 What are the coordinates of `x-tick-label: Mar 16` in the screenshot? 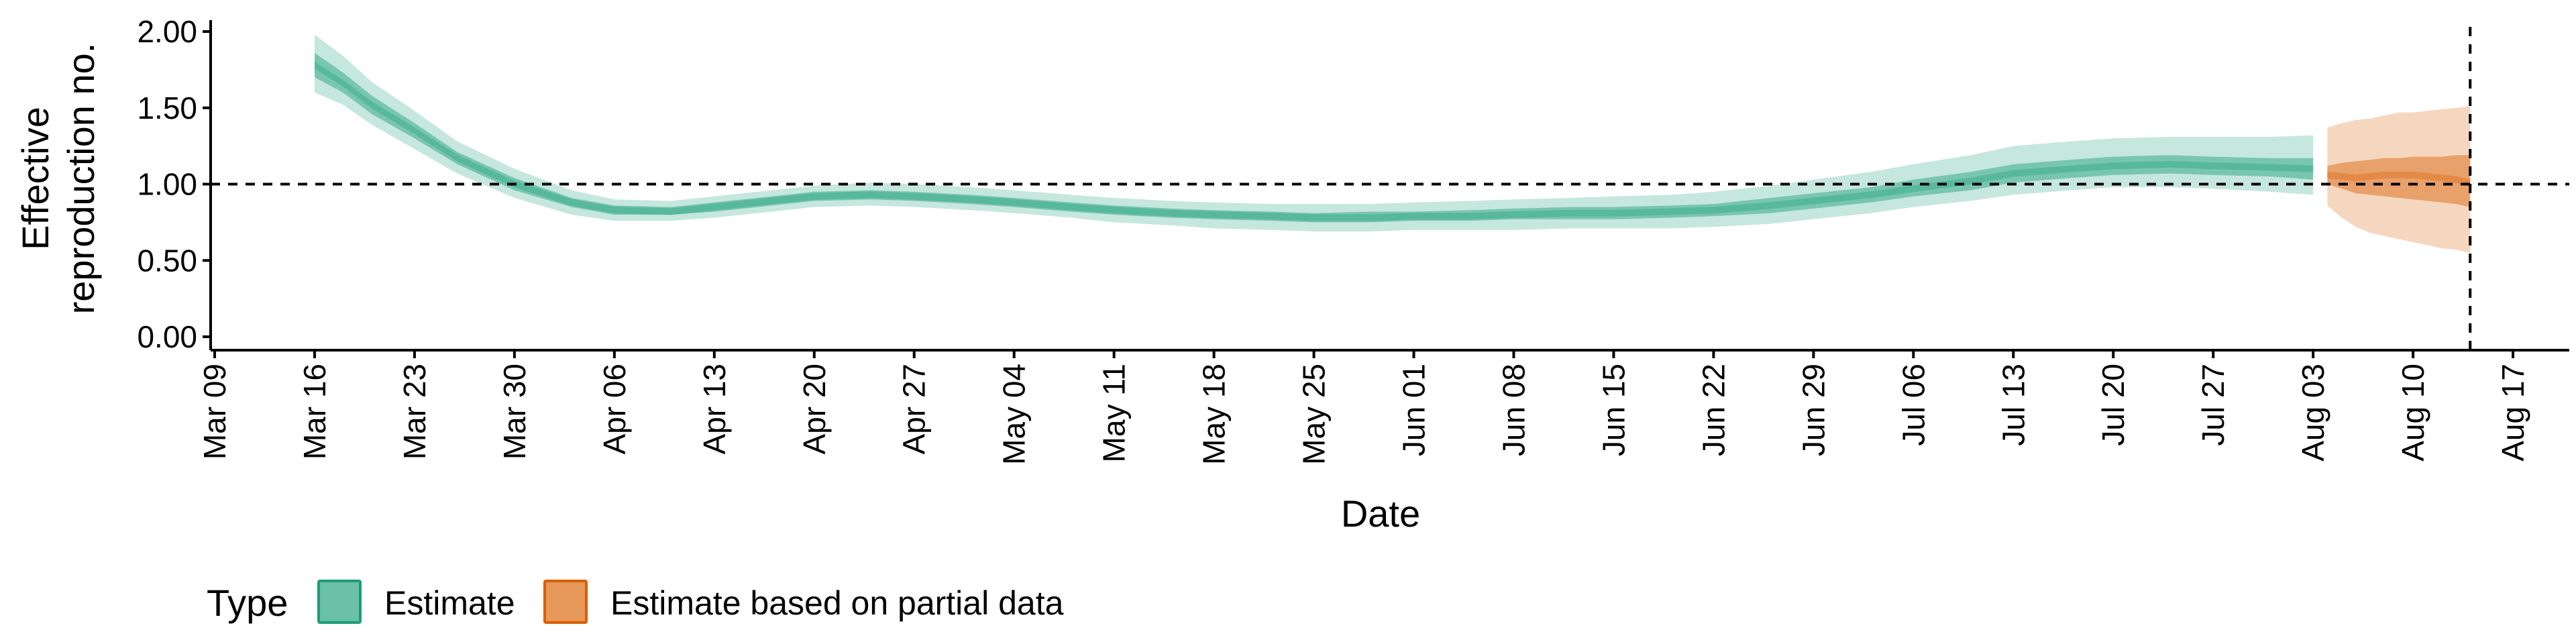 It's located at (314, 412).